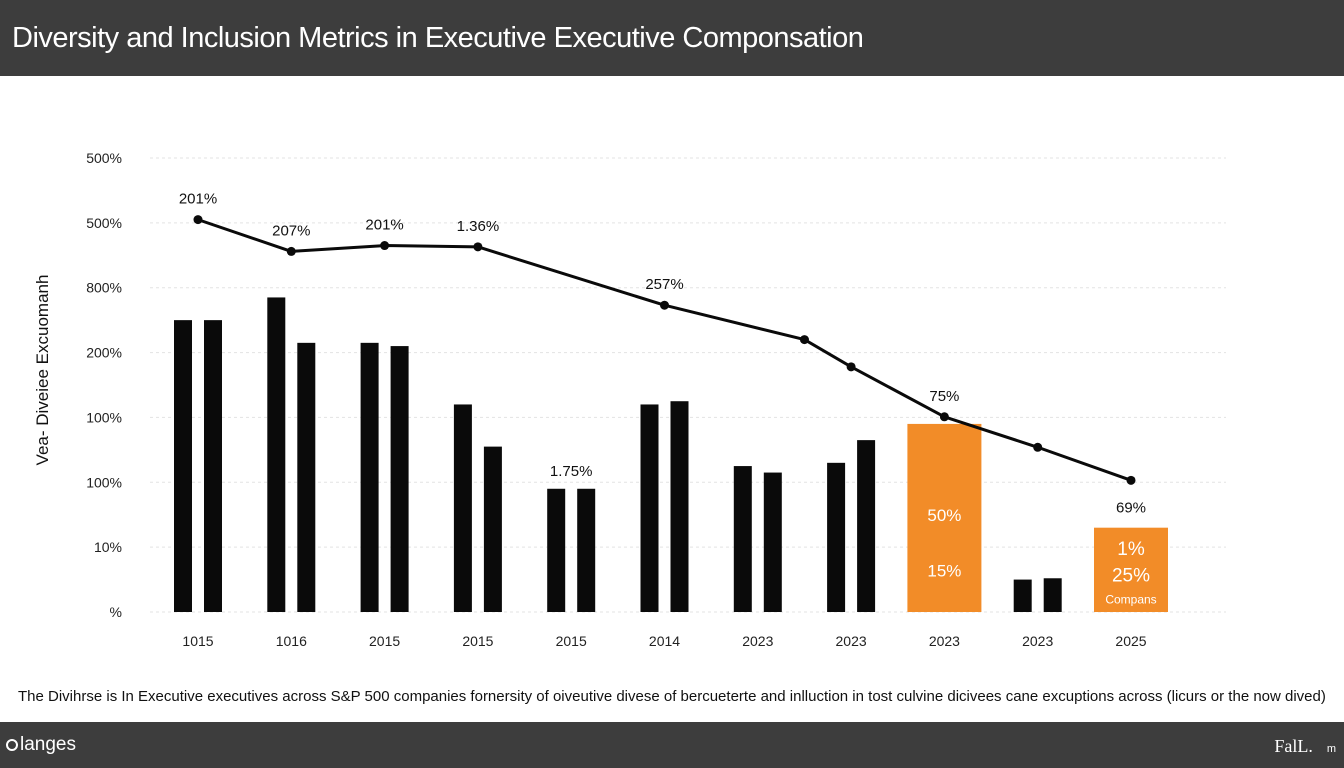 This screenshot has width=1344, height=768. Describe the element at coordinates (104, 353) in the screenshot. I see `y-tick-label: 200%` at that location.